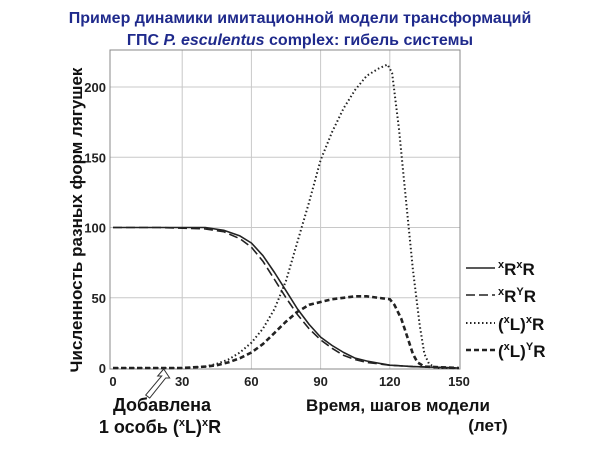  I want to click on y-tick-label: 200, so click(95, 87).